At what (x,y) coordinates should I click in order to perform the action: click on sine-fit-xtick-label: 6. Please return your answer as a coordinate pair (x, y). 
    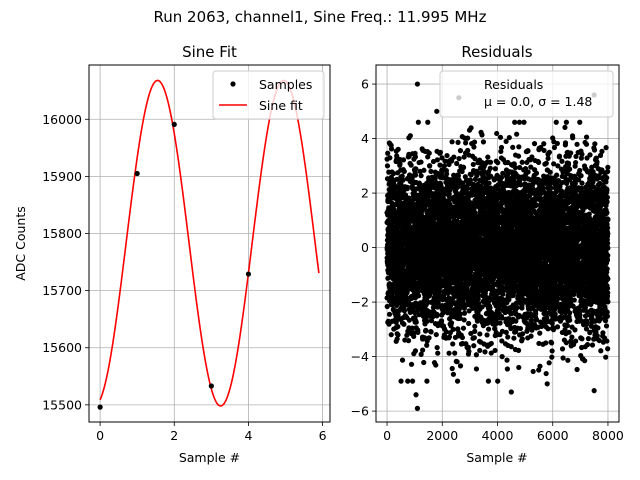
    Looking at the image, I should click on (323, 435).